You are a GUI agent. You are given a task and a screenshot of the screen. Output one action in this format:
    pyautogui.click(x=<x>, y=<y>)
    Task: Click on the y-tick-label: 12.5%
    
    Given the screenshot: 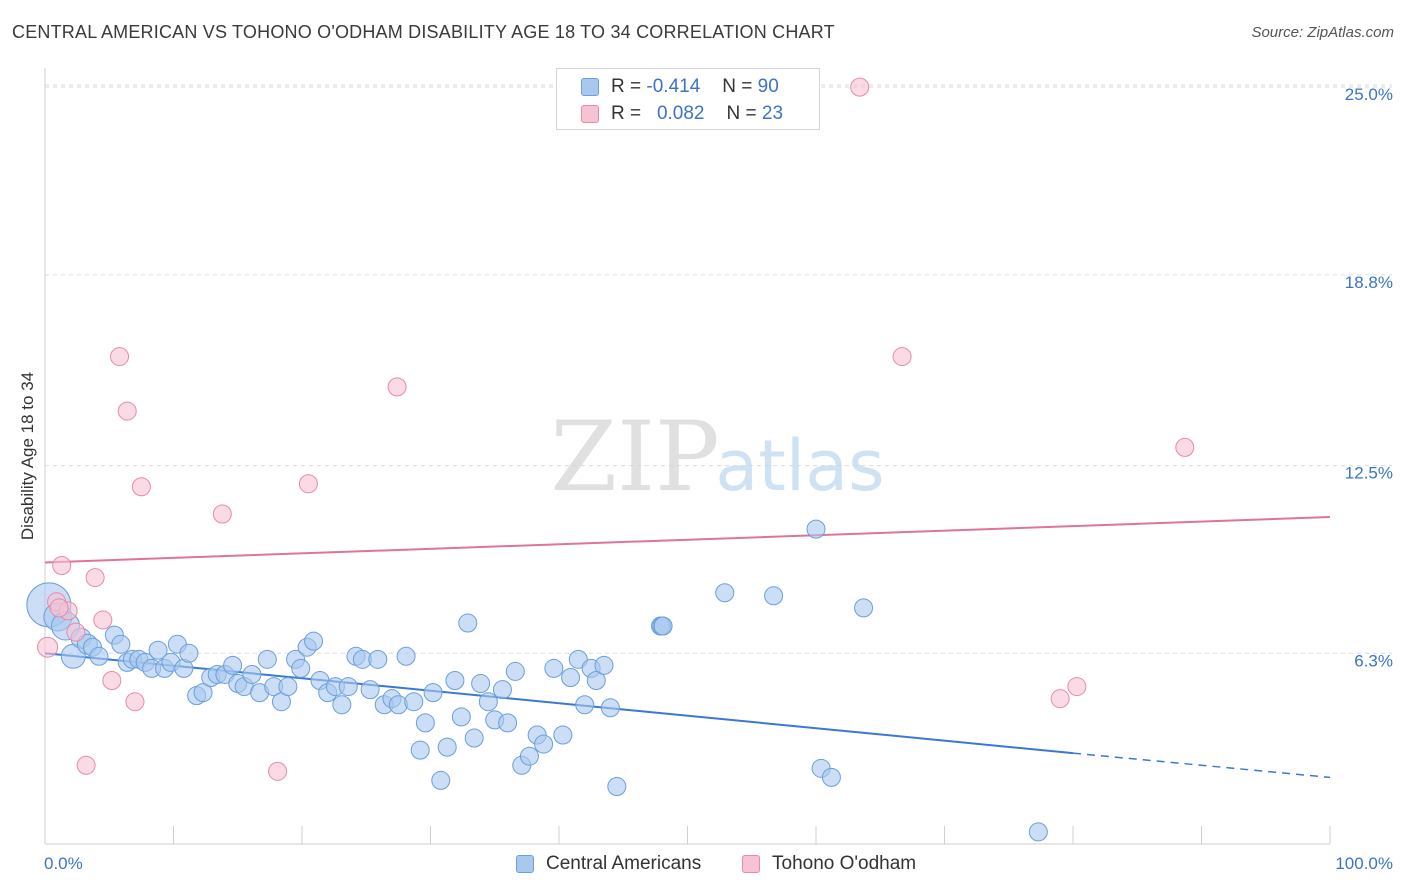 What is the action you would take?
    pyautogui.click(x=1369, y=473)
    